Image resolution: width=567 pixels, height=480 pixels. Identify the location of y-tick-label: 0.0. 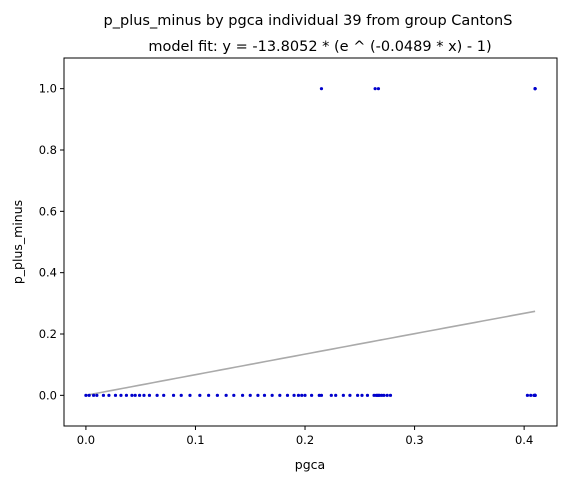
(48, 395).